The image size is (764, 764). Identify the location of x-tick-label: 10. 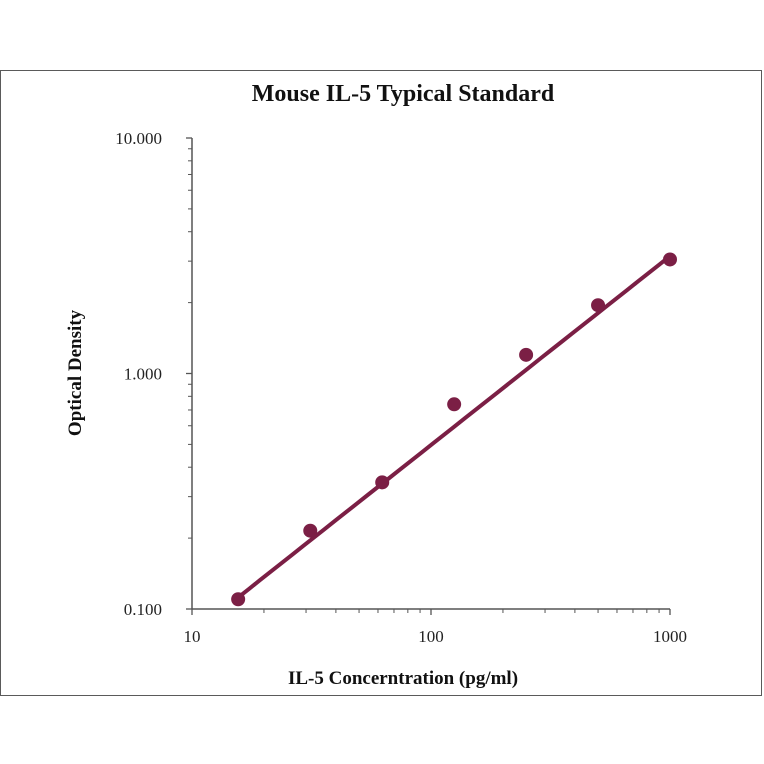
(192, 636).